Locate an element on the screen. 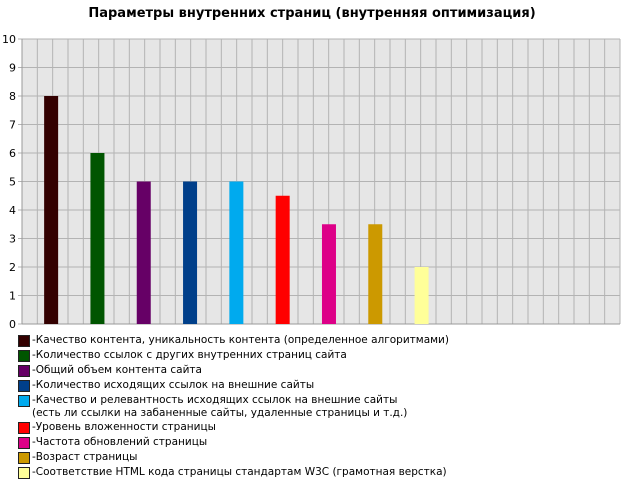 The image size is (624, 492). y-tick-label: 9 is located at coordinates (12, 68).